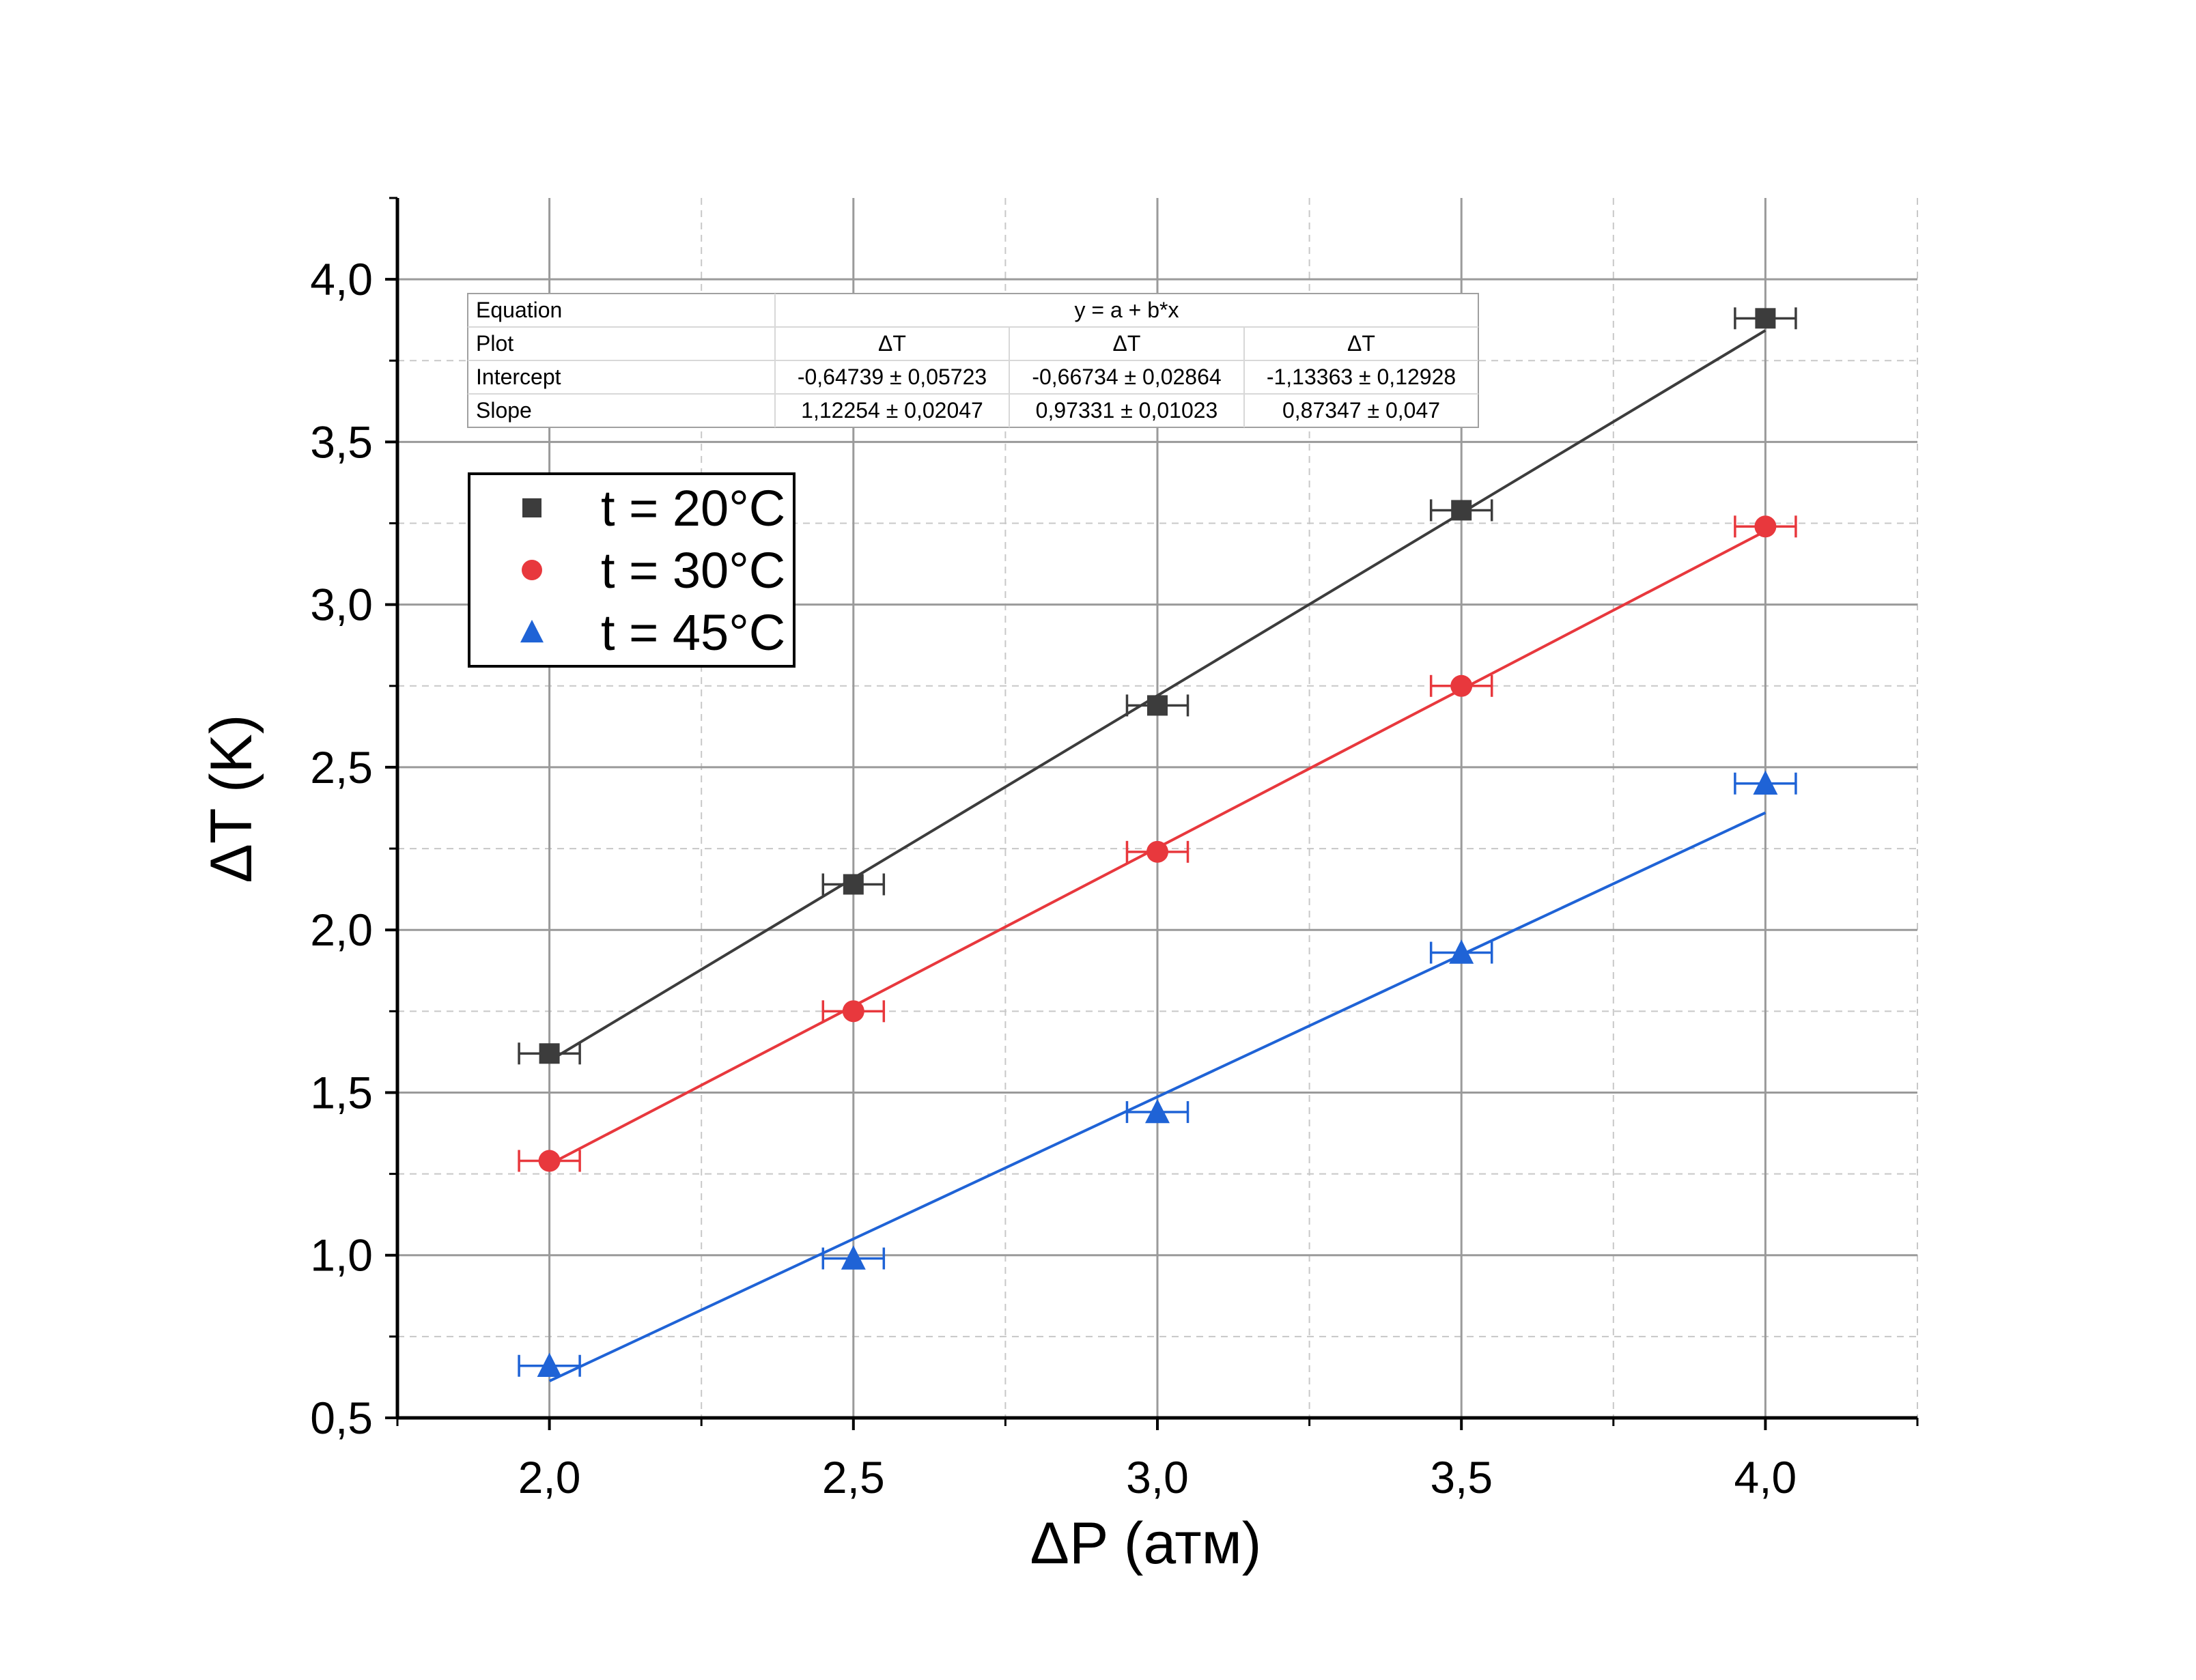  Describe the element at coordinates (854, 1477) in the screenshot. I see `x-tick-label: 2,5` at that location.